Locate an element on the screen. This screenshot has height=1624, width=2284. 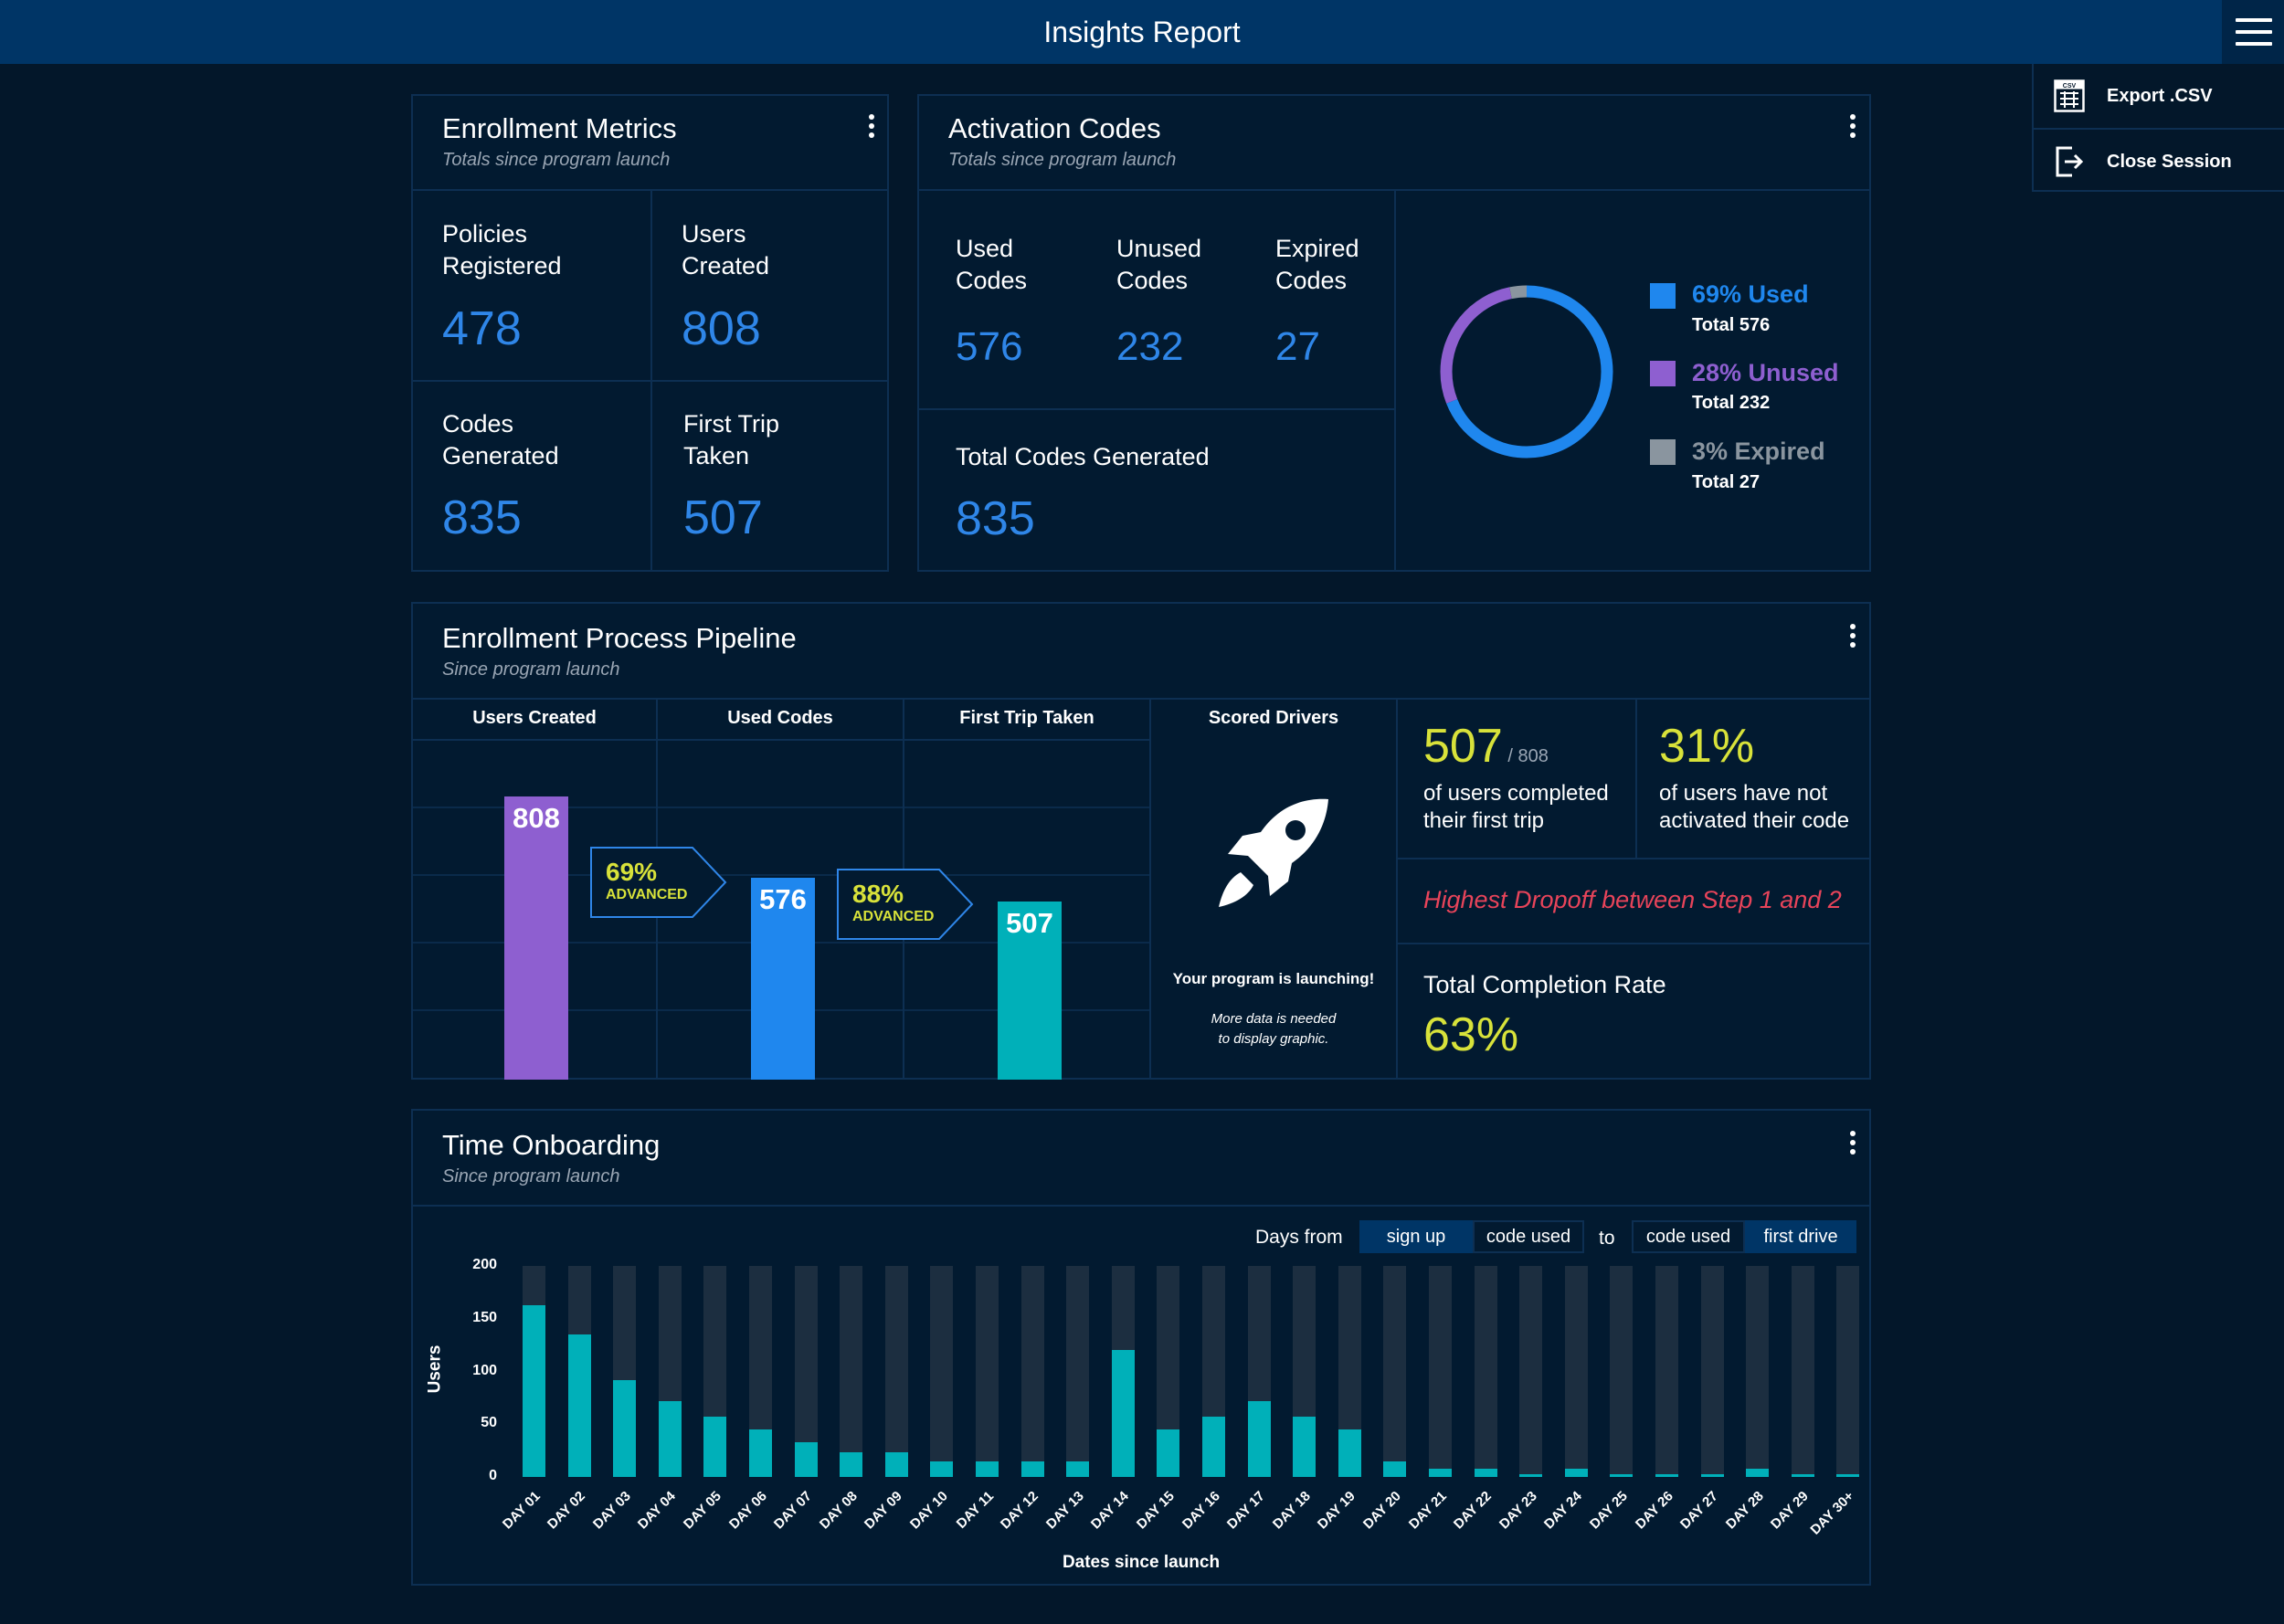
panel-title: Enrollment Metrics is located at coordinates (559, 128).